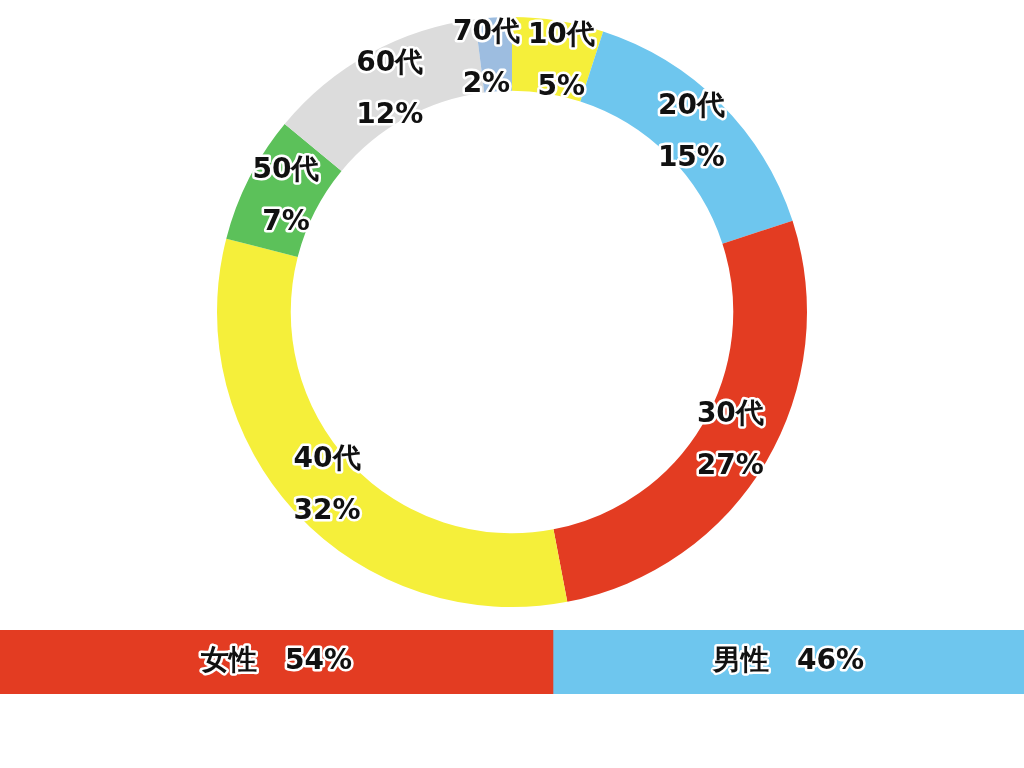 The image size is (1024, 768). I want to click on series-label: 男性, so click(740, 660).